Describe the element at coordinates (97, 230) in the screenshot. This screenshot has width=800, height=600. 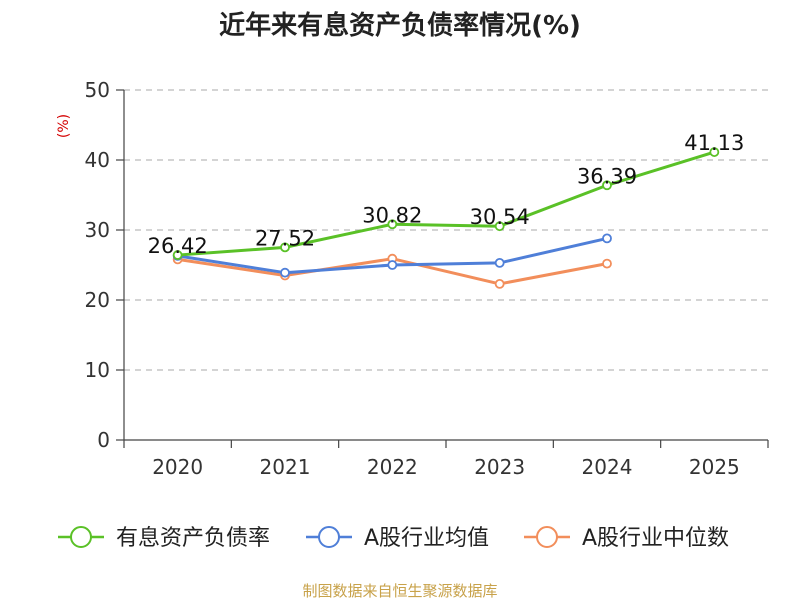
I see `y-tick-label: 30` at that location.